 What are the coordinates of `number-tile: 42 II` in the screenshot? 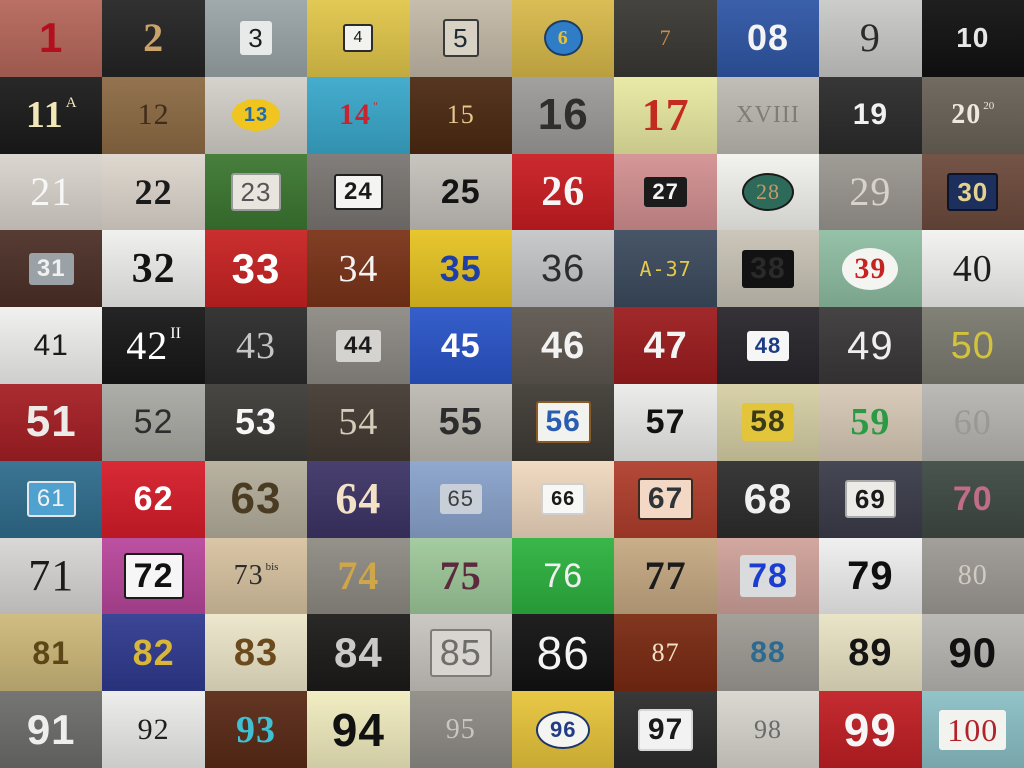 It's located at (153, 345).